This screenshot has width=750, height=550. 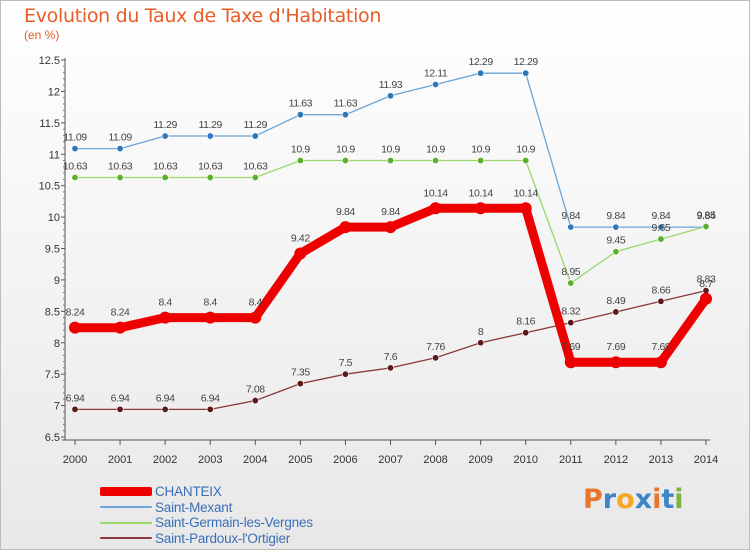 What do you see at coordinates (300, 373) in the screenshot?
I see `data-label-saint-pardoux-l-ortigier: 7.35` at bounding box center [300, 373].